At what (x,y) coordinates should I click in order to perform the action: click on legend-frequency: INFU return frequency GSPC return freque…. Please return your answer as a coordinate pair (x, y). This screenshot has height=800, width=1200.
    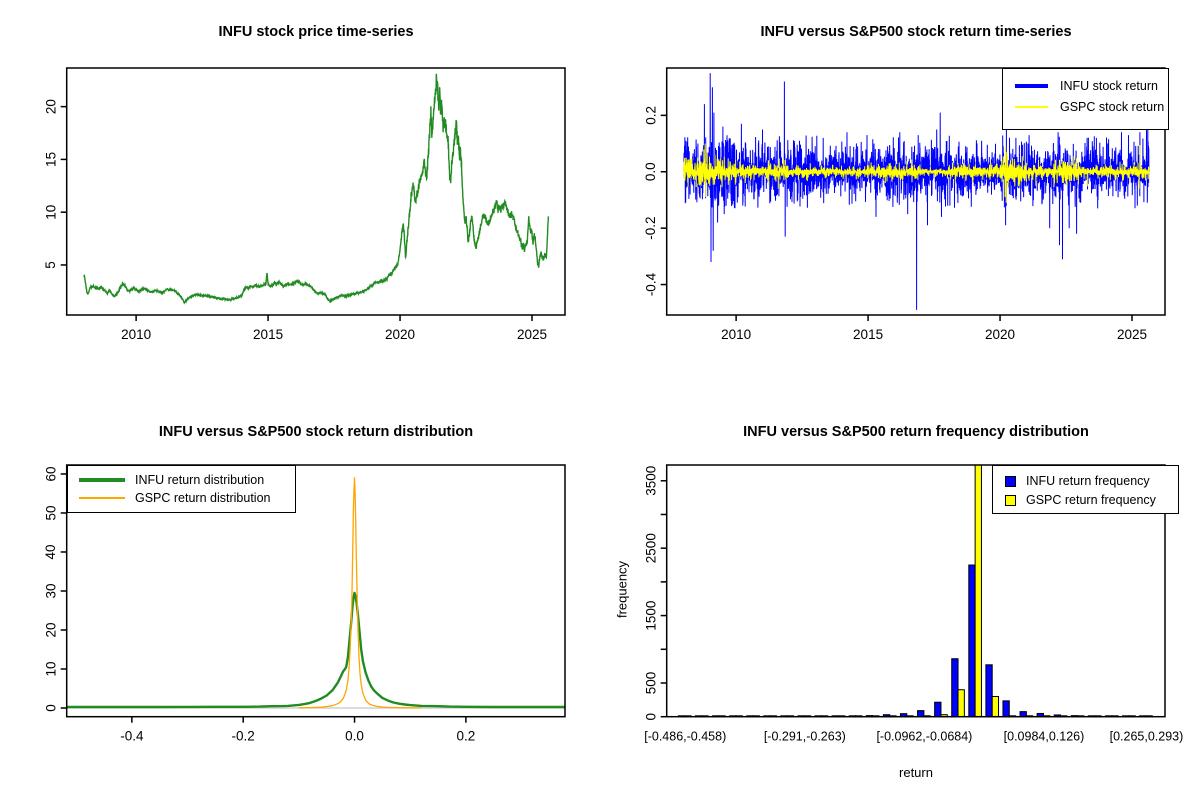
    Looking at the image, I should click on (1085, 489).